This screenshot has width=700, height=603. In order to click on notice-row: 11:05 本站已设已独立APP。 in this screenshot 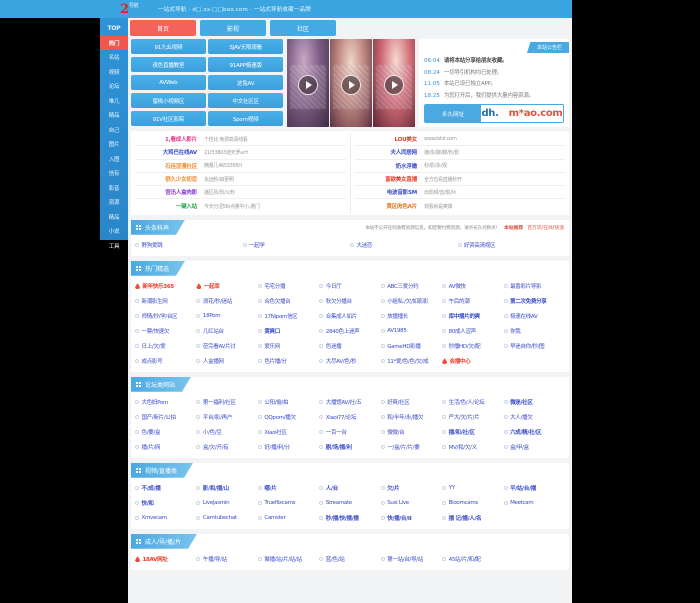, I will do `click(494, 83)`.